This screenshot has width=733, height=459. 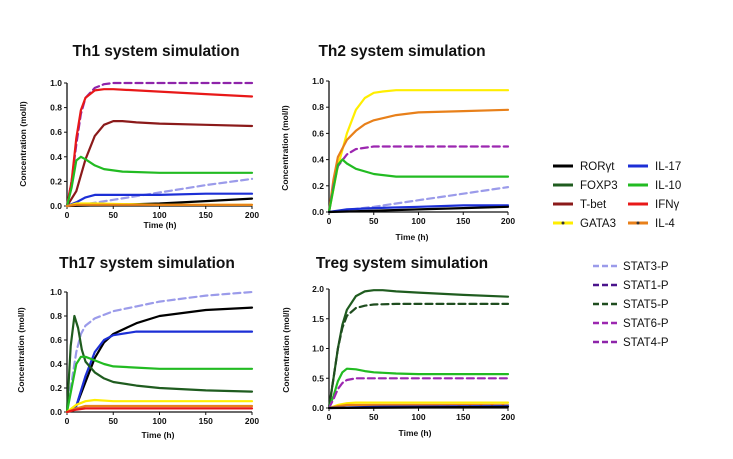 What do you see at coordinates (598, 224) in the screenshot?
I see `legend-label: GATA3` at bounding box center [598, 224].